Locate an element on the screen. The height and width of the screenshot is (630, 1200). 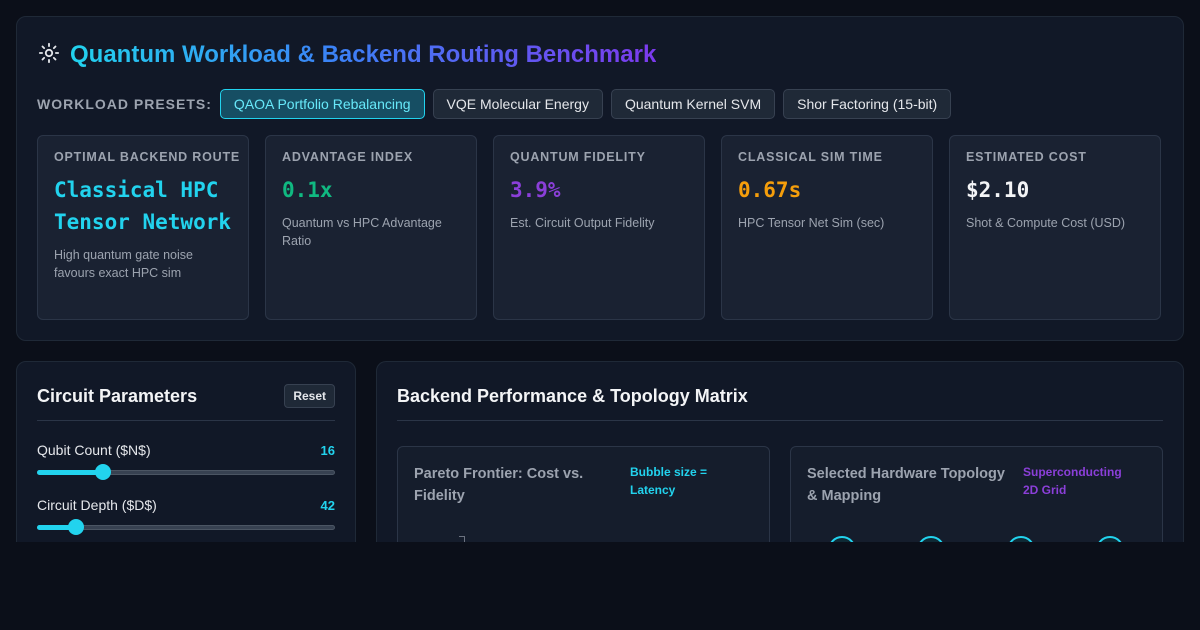
sun-gear-icon is located at coordinates (49, 55).